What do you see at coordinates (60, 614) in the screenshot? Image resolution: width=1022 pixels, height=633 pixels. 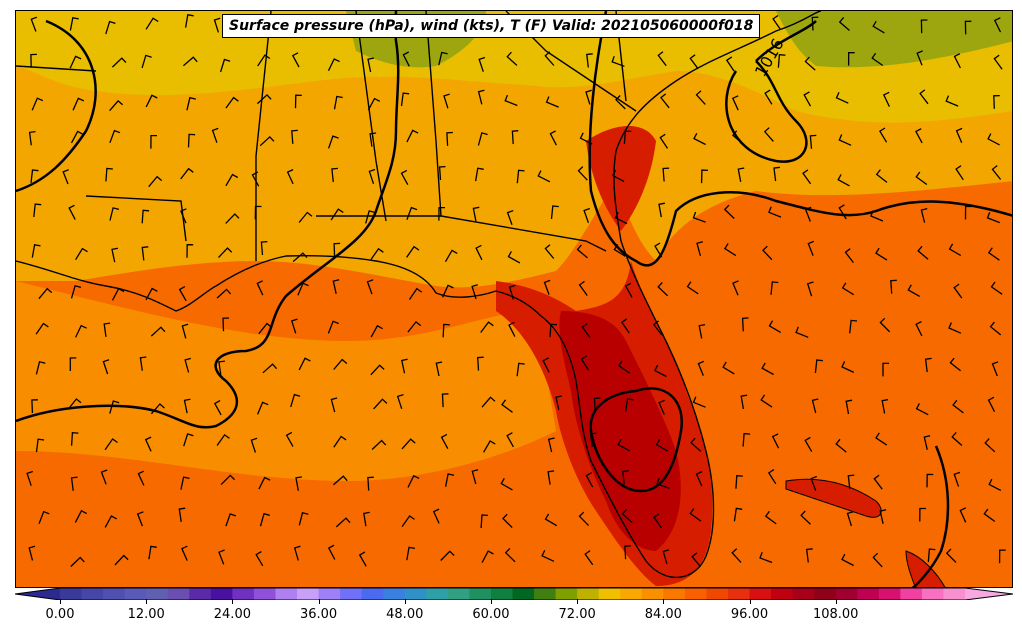 I see `colorbar-tick-label: 0.00` at bounding box center [60, 614].